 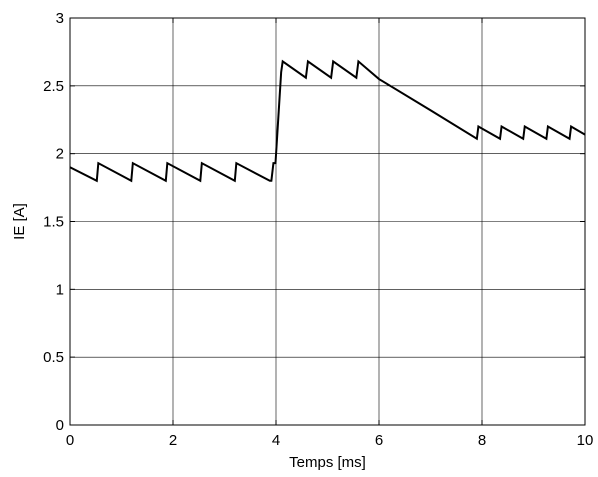 I want to click on y-tick-label: 3, so click(x=60, y=18).